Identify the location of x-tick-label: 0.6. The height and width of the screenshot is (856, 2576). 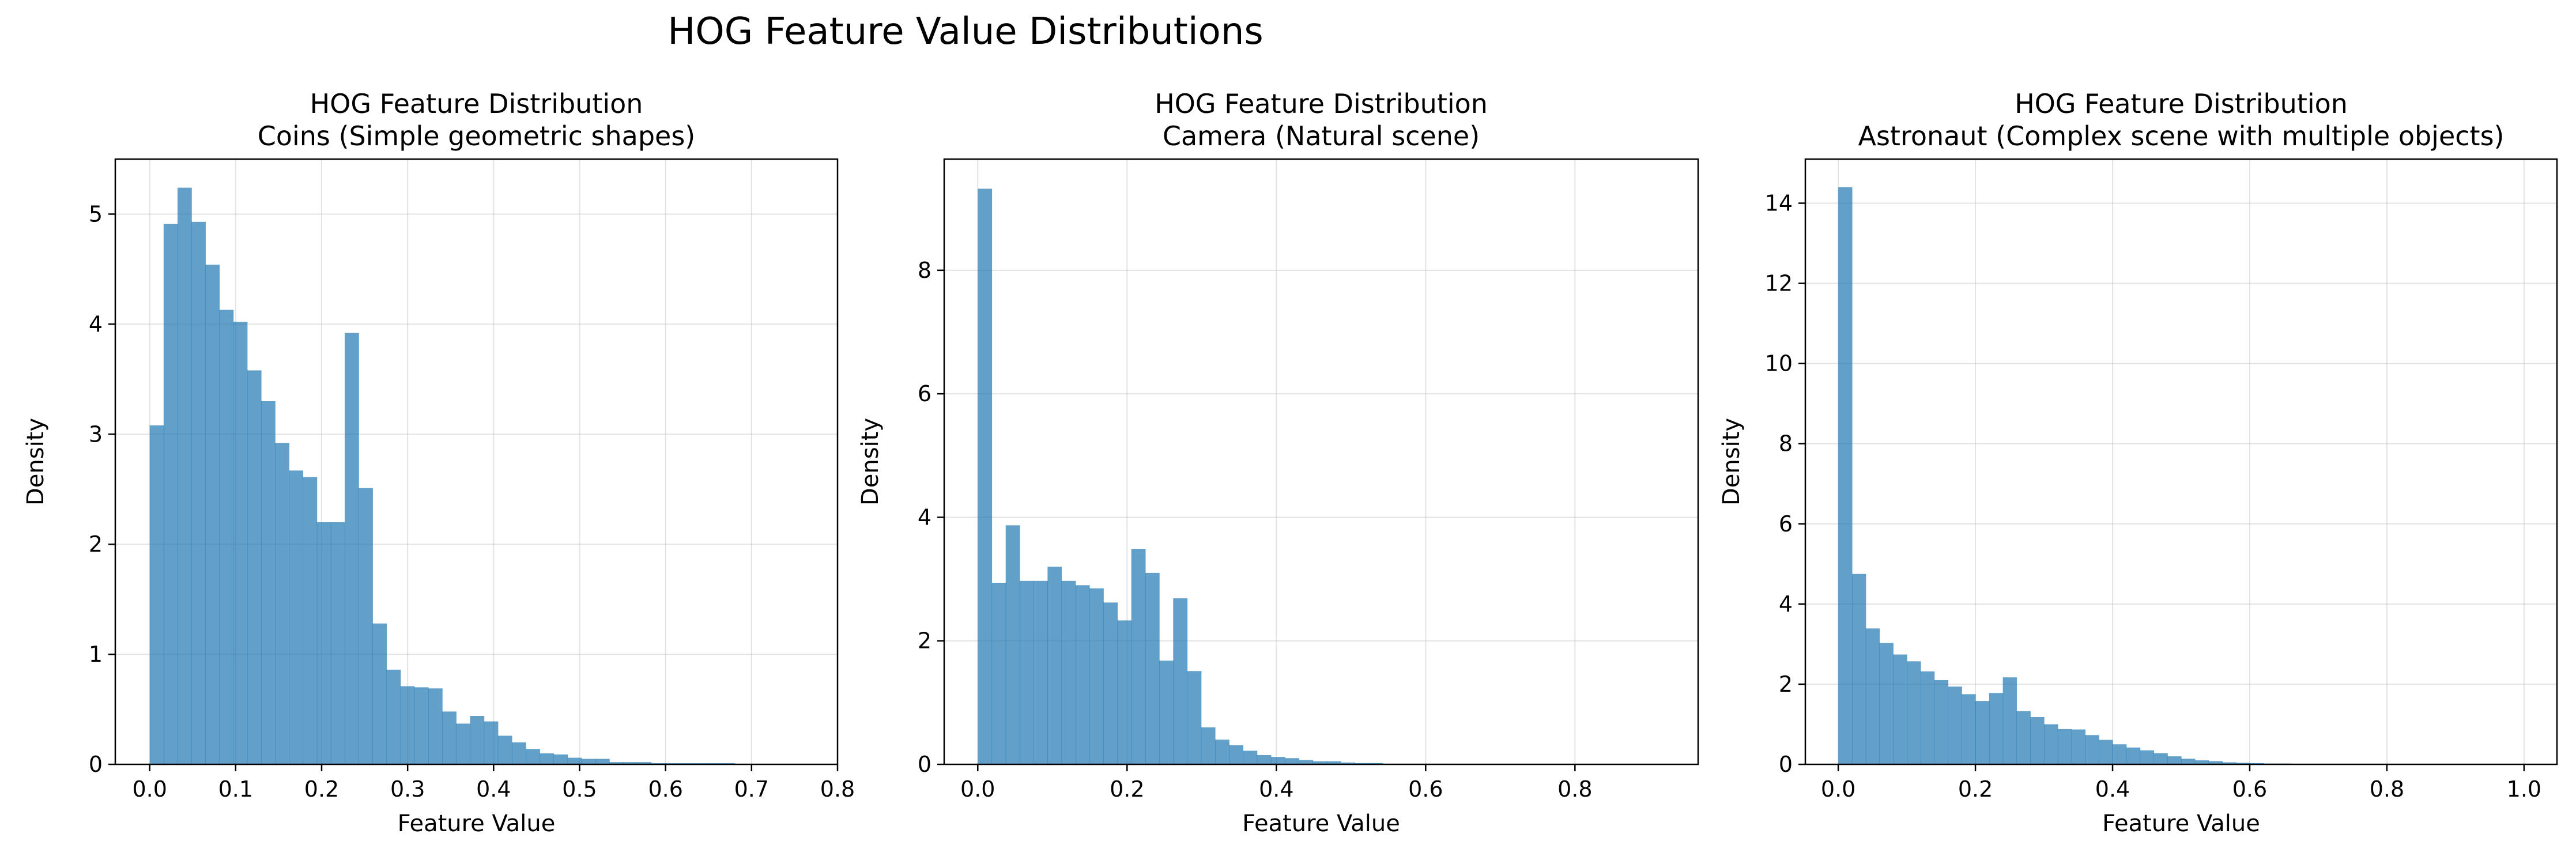
(1425, 789).